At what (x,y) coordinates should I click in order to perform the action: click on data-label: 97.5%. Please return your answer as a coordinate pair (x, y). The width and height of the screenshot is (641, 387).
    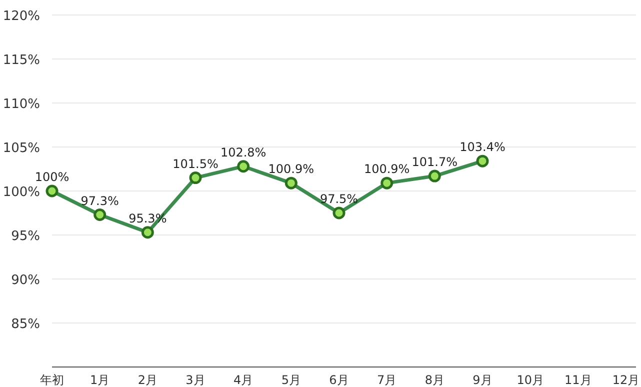
    Looking at the image, I should click on (339, 199).